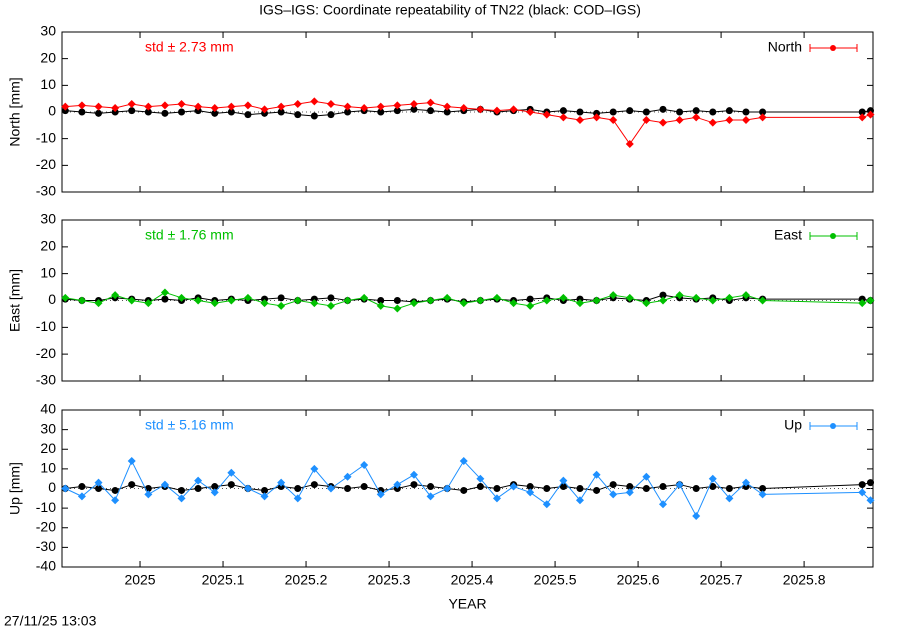  What do you see at coordinates (15, 300) in the screenshot?
I see `y-axis-label: East [mm]` at bounding box center [15, 300].